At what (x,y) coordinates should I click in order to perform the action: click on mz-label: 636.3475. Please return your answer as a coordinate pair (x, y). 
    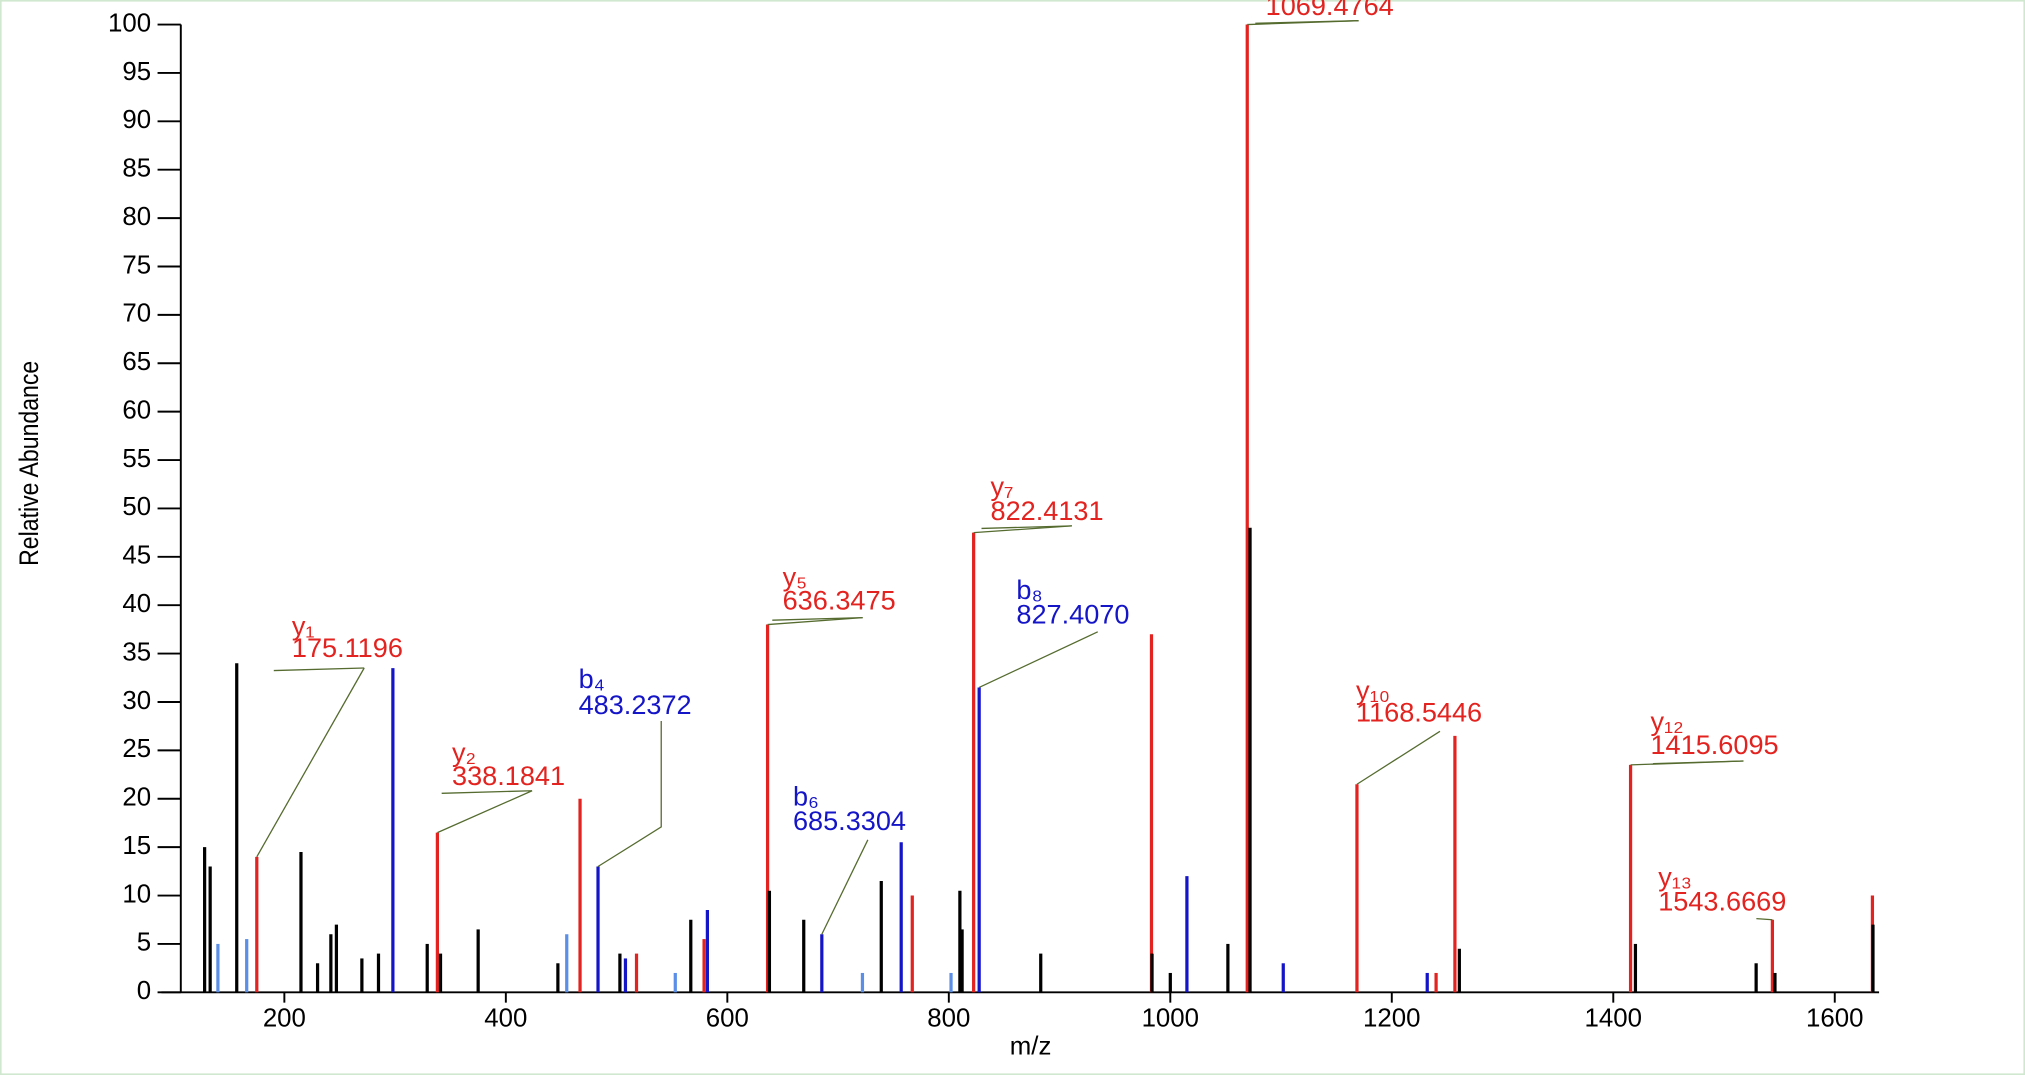
    Looking at the image, I should click on (839, 599).